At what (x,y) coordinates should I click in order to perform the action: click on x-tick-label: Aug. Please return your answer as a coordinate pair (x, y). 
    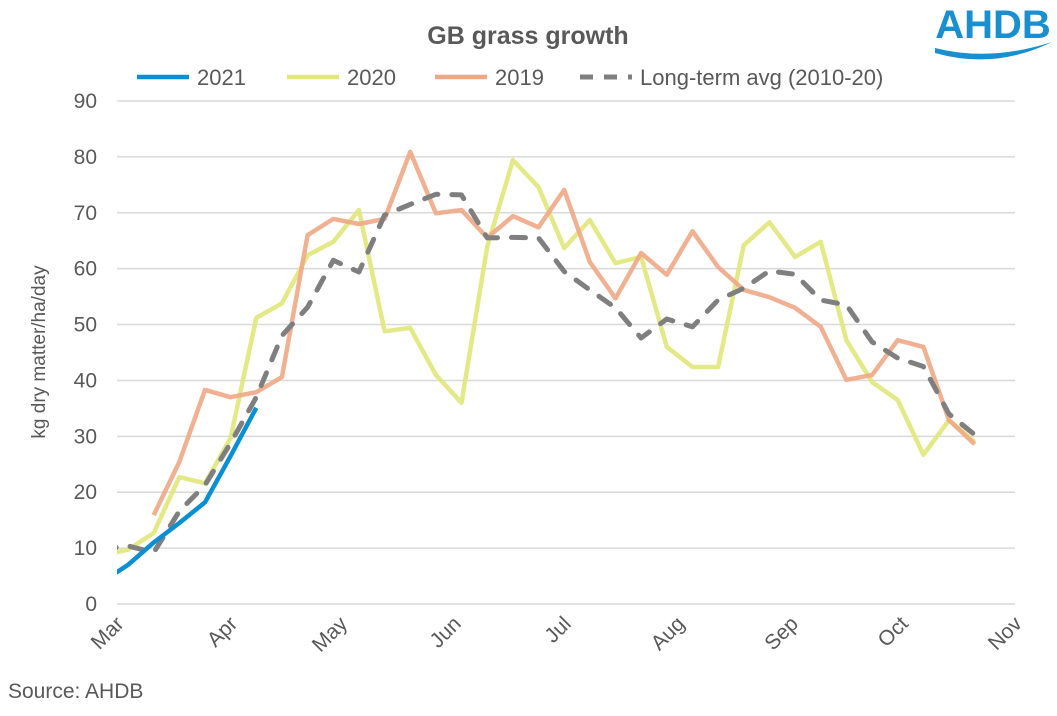
    Looking at the image, I should click on (668, 633).